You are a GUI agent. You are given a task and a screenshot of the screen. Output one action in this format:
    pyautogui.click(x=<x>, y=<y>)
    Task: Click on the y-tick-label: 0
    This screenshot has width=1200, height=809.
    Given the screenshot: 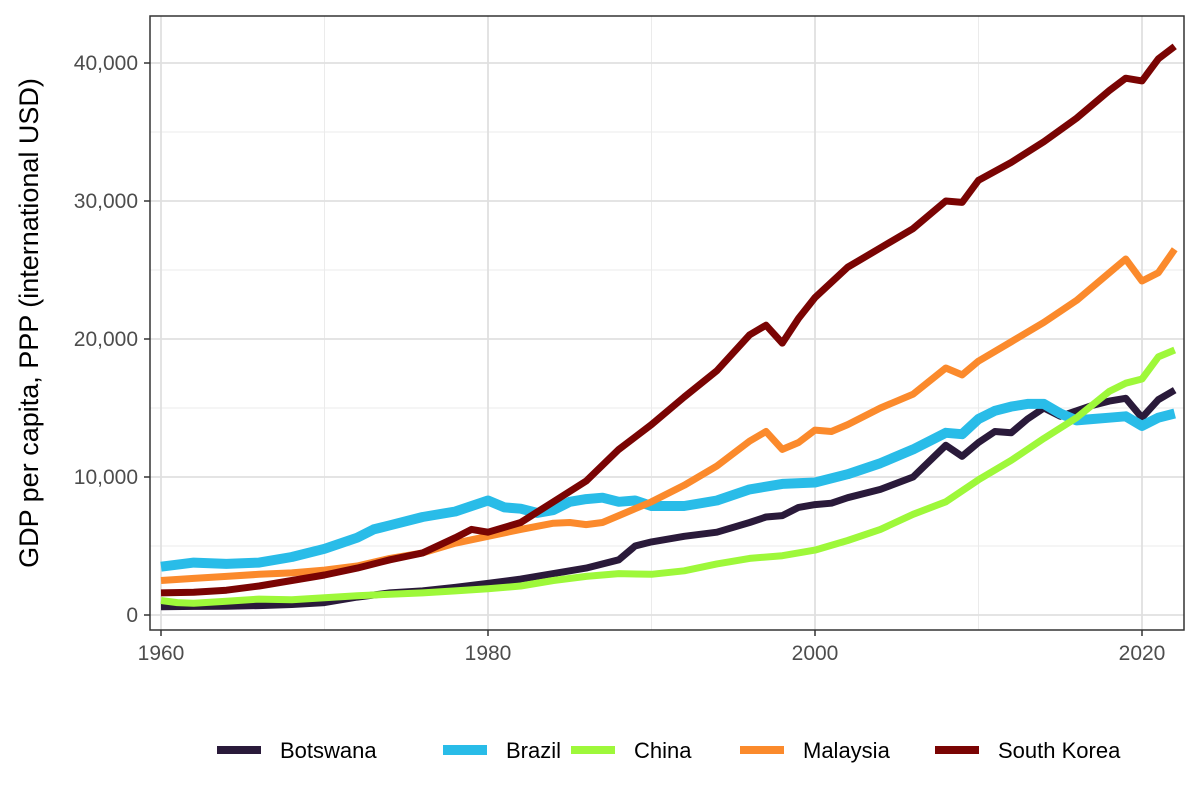 What is the action you would take?
    pyautogui.click(x=132, y=615)
    